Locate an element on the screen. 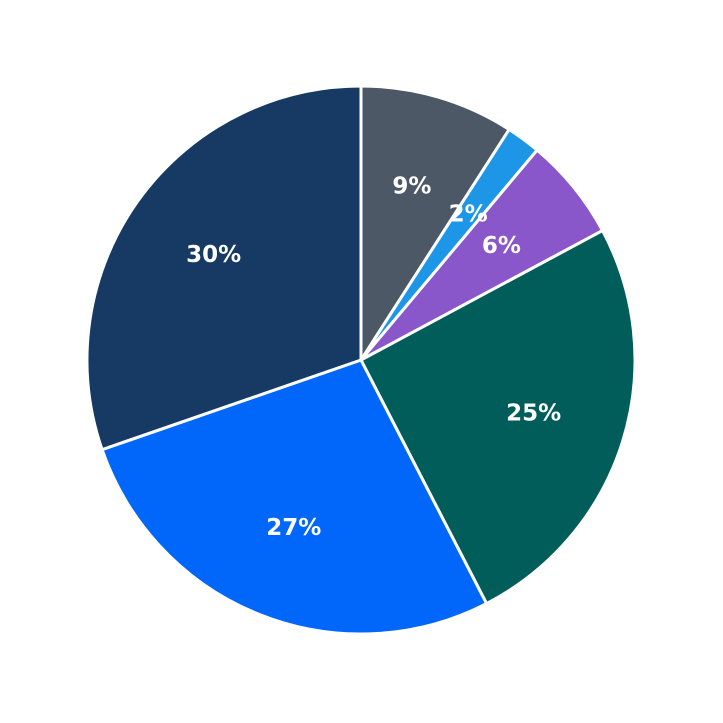  pie-slice-label-9pct: 9% is located at coordinates (411, 187).